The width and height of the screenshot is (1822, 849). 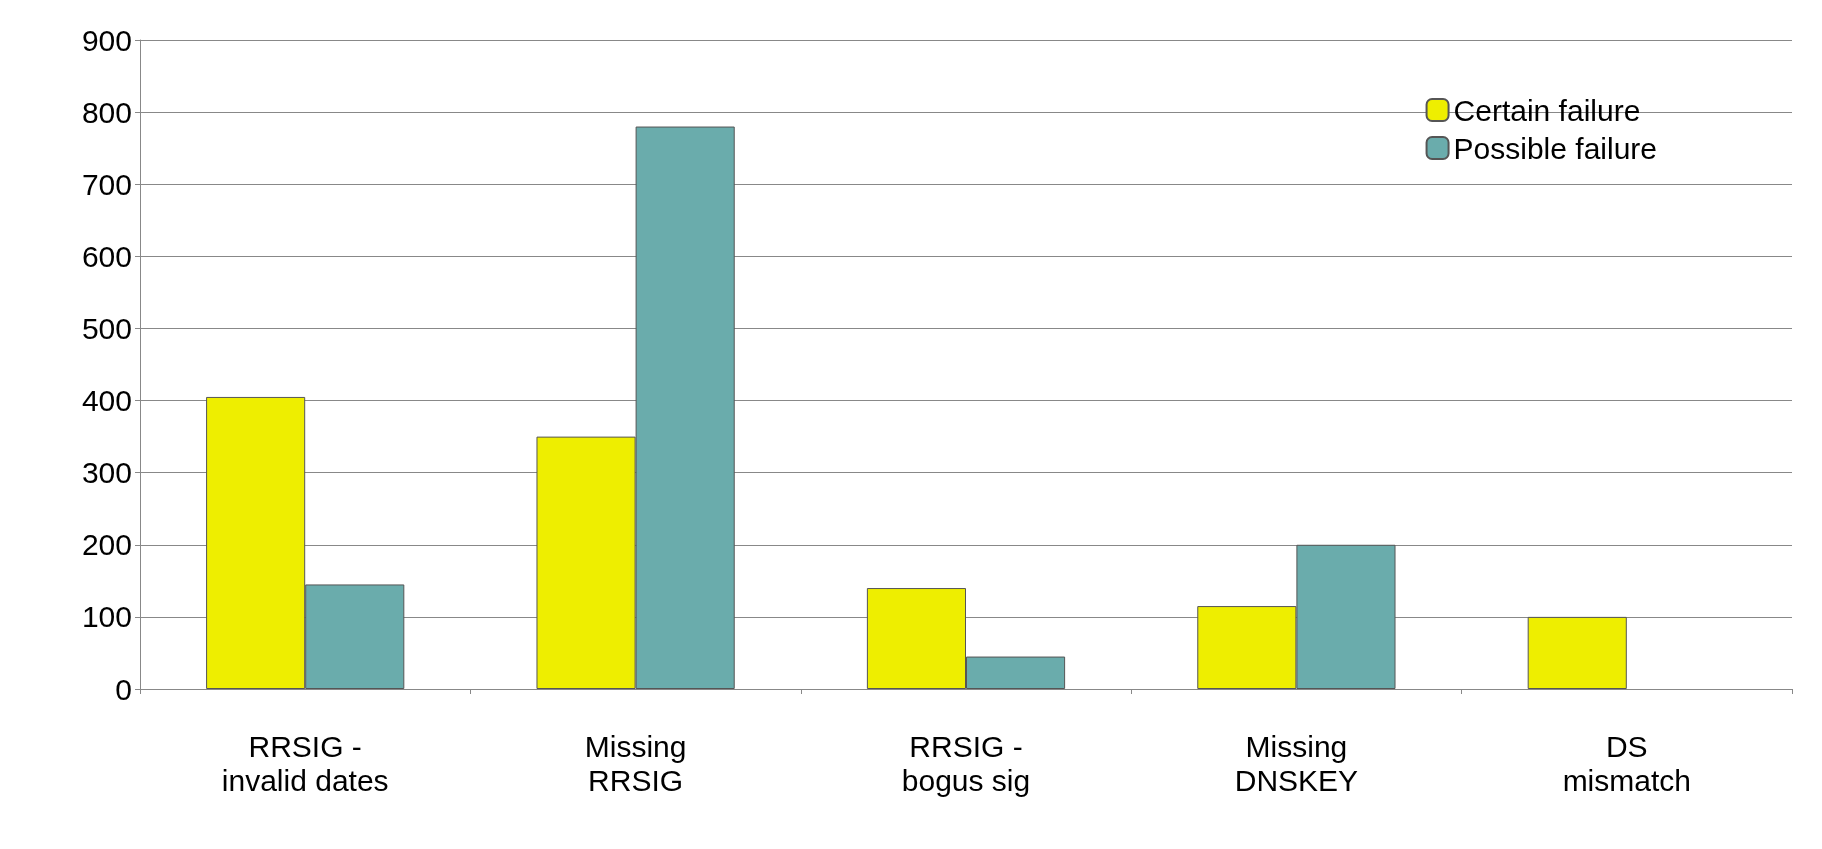 I want to click on y-tick-label: 700, so click(x=106, y=184).